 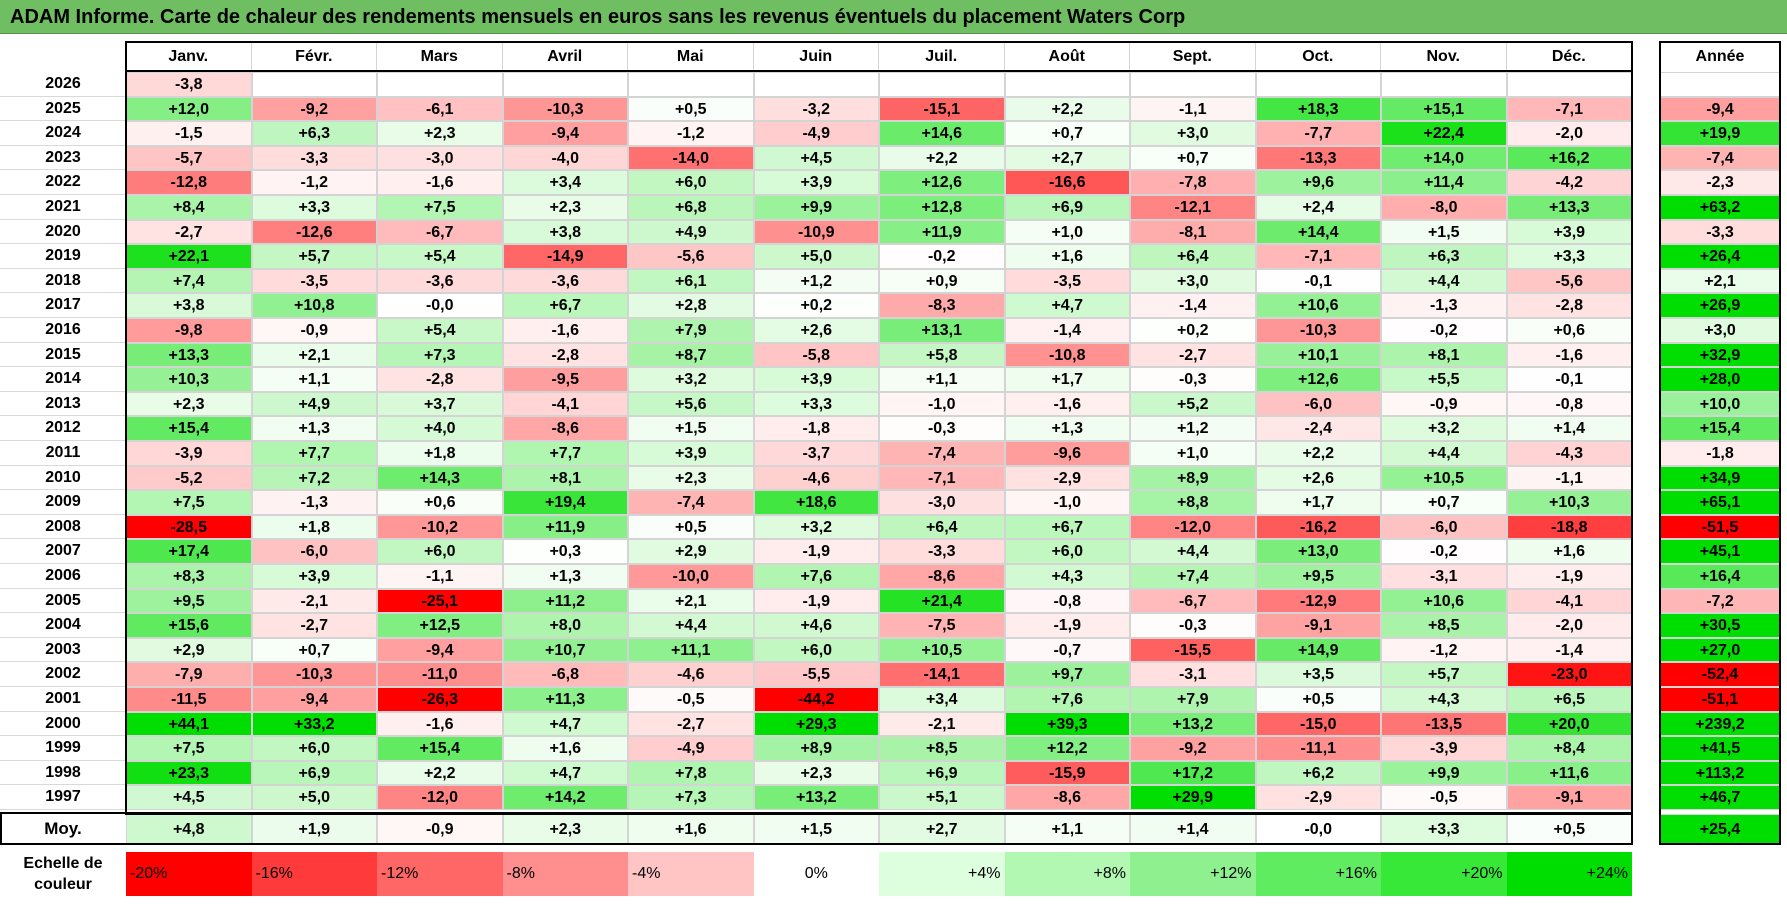 I want to click on heatmap-cell: -3,2, so click(x=816, y=109).